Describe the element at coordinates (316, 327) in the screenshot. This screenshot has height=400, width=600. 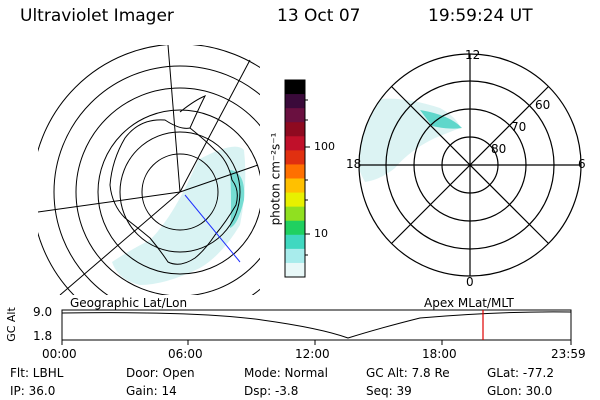
I see `altitude-plot` at that location.